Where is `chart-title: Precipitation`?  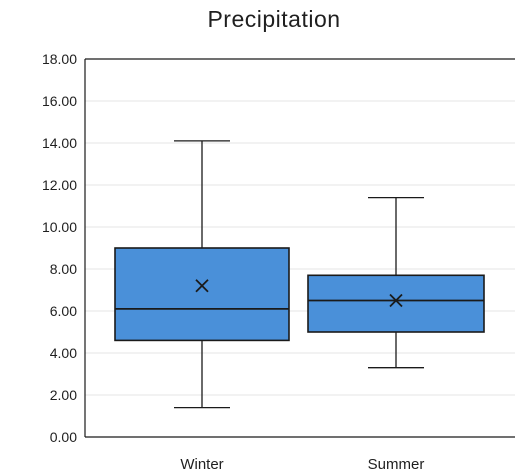
chart-title: Precipitation is located at coordinates (274, 19).